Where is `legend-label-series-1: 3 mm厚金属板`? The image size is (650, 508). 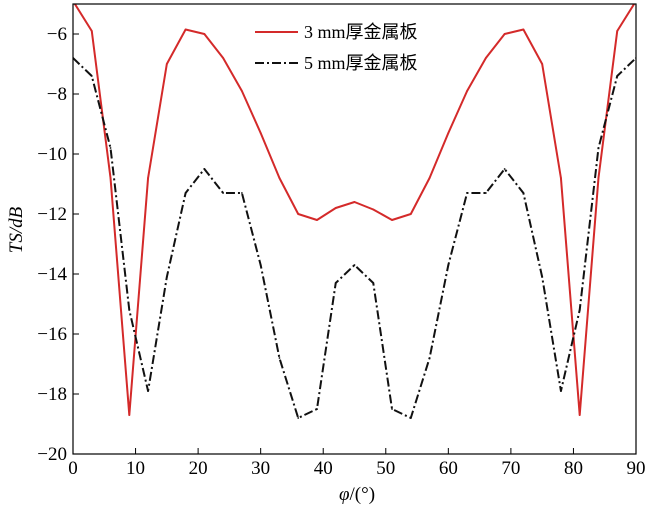 legend-label-series-1: 3 mm厚金属板 is located at coordinates (361, 32).